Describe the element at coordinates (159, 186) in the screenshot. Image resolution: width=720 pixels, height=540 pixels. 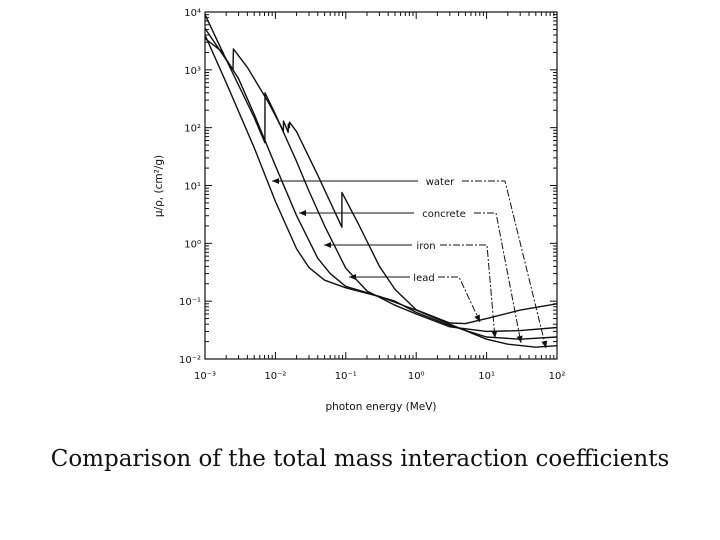
I see `y-axis-title: μ/ρ, (cm²/g)` at that location.